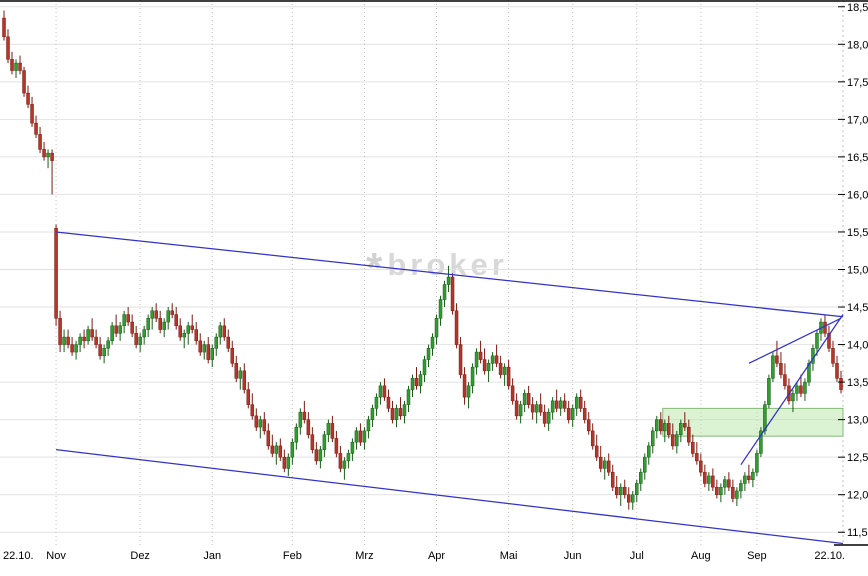 This screenshot has height=576, width=868. What do you see at coordinates (857, 270) in the screenshot?
I see `y-axis-label: 15,0` at bounding box center [857, 270].